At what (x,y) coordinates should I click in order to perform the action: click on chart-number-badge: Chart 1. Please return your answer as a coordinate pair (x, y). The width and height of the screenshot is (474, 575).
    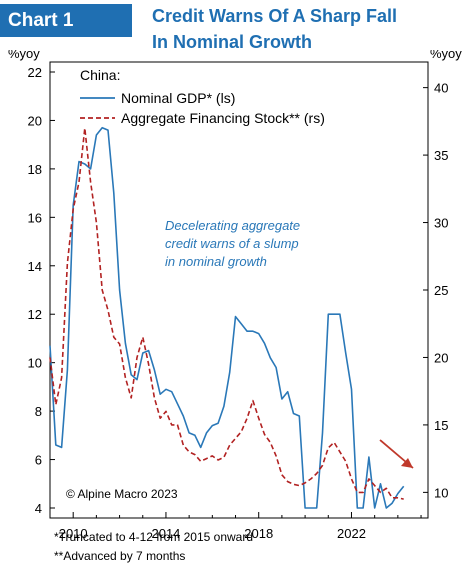
    Looking at the image, I should click on (66, 20).